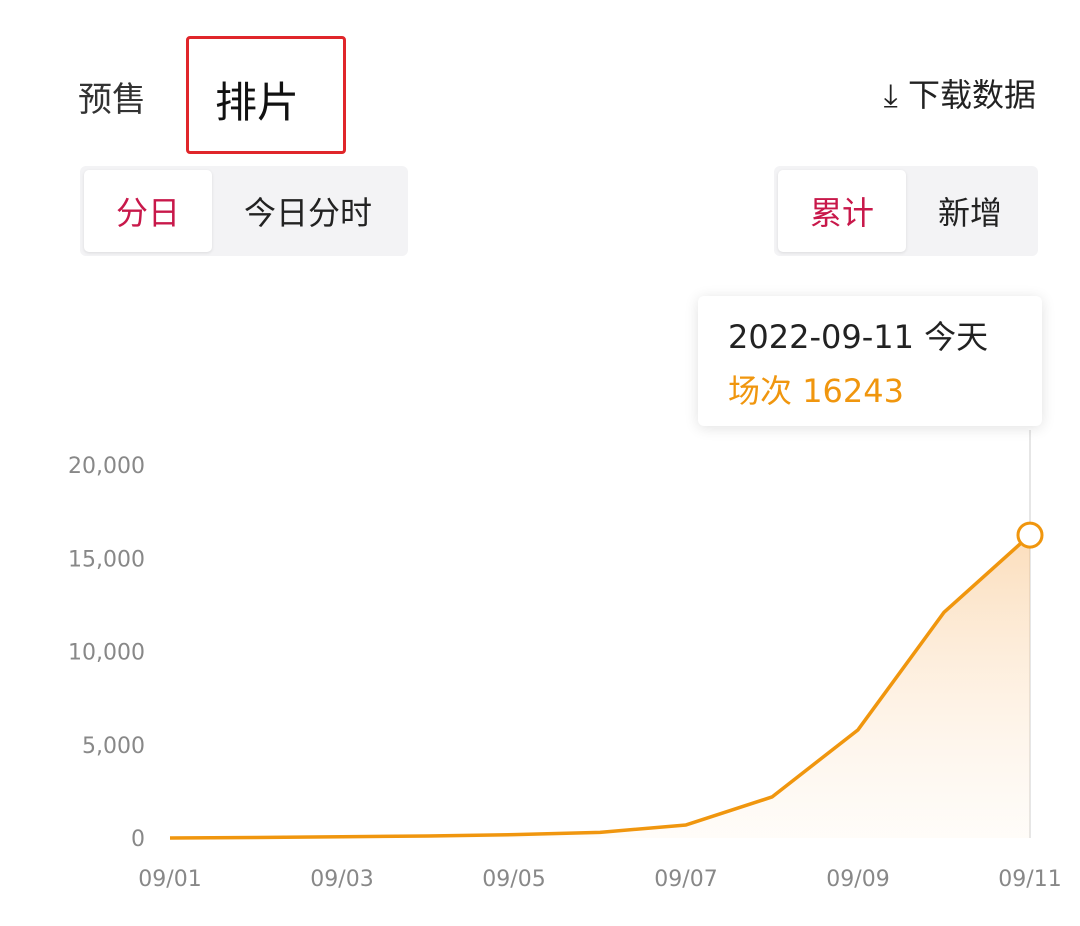 This screenshot has width=1080, height=926. Describe the element at coordinates (1029, 879) in the screenshot. I see `x-tick-label: 09/11` at that location.